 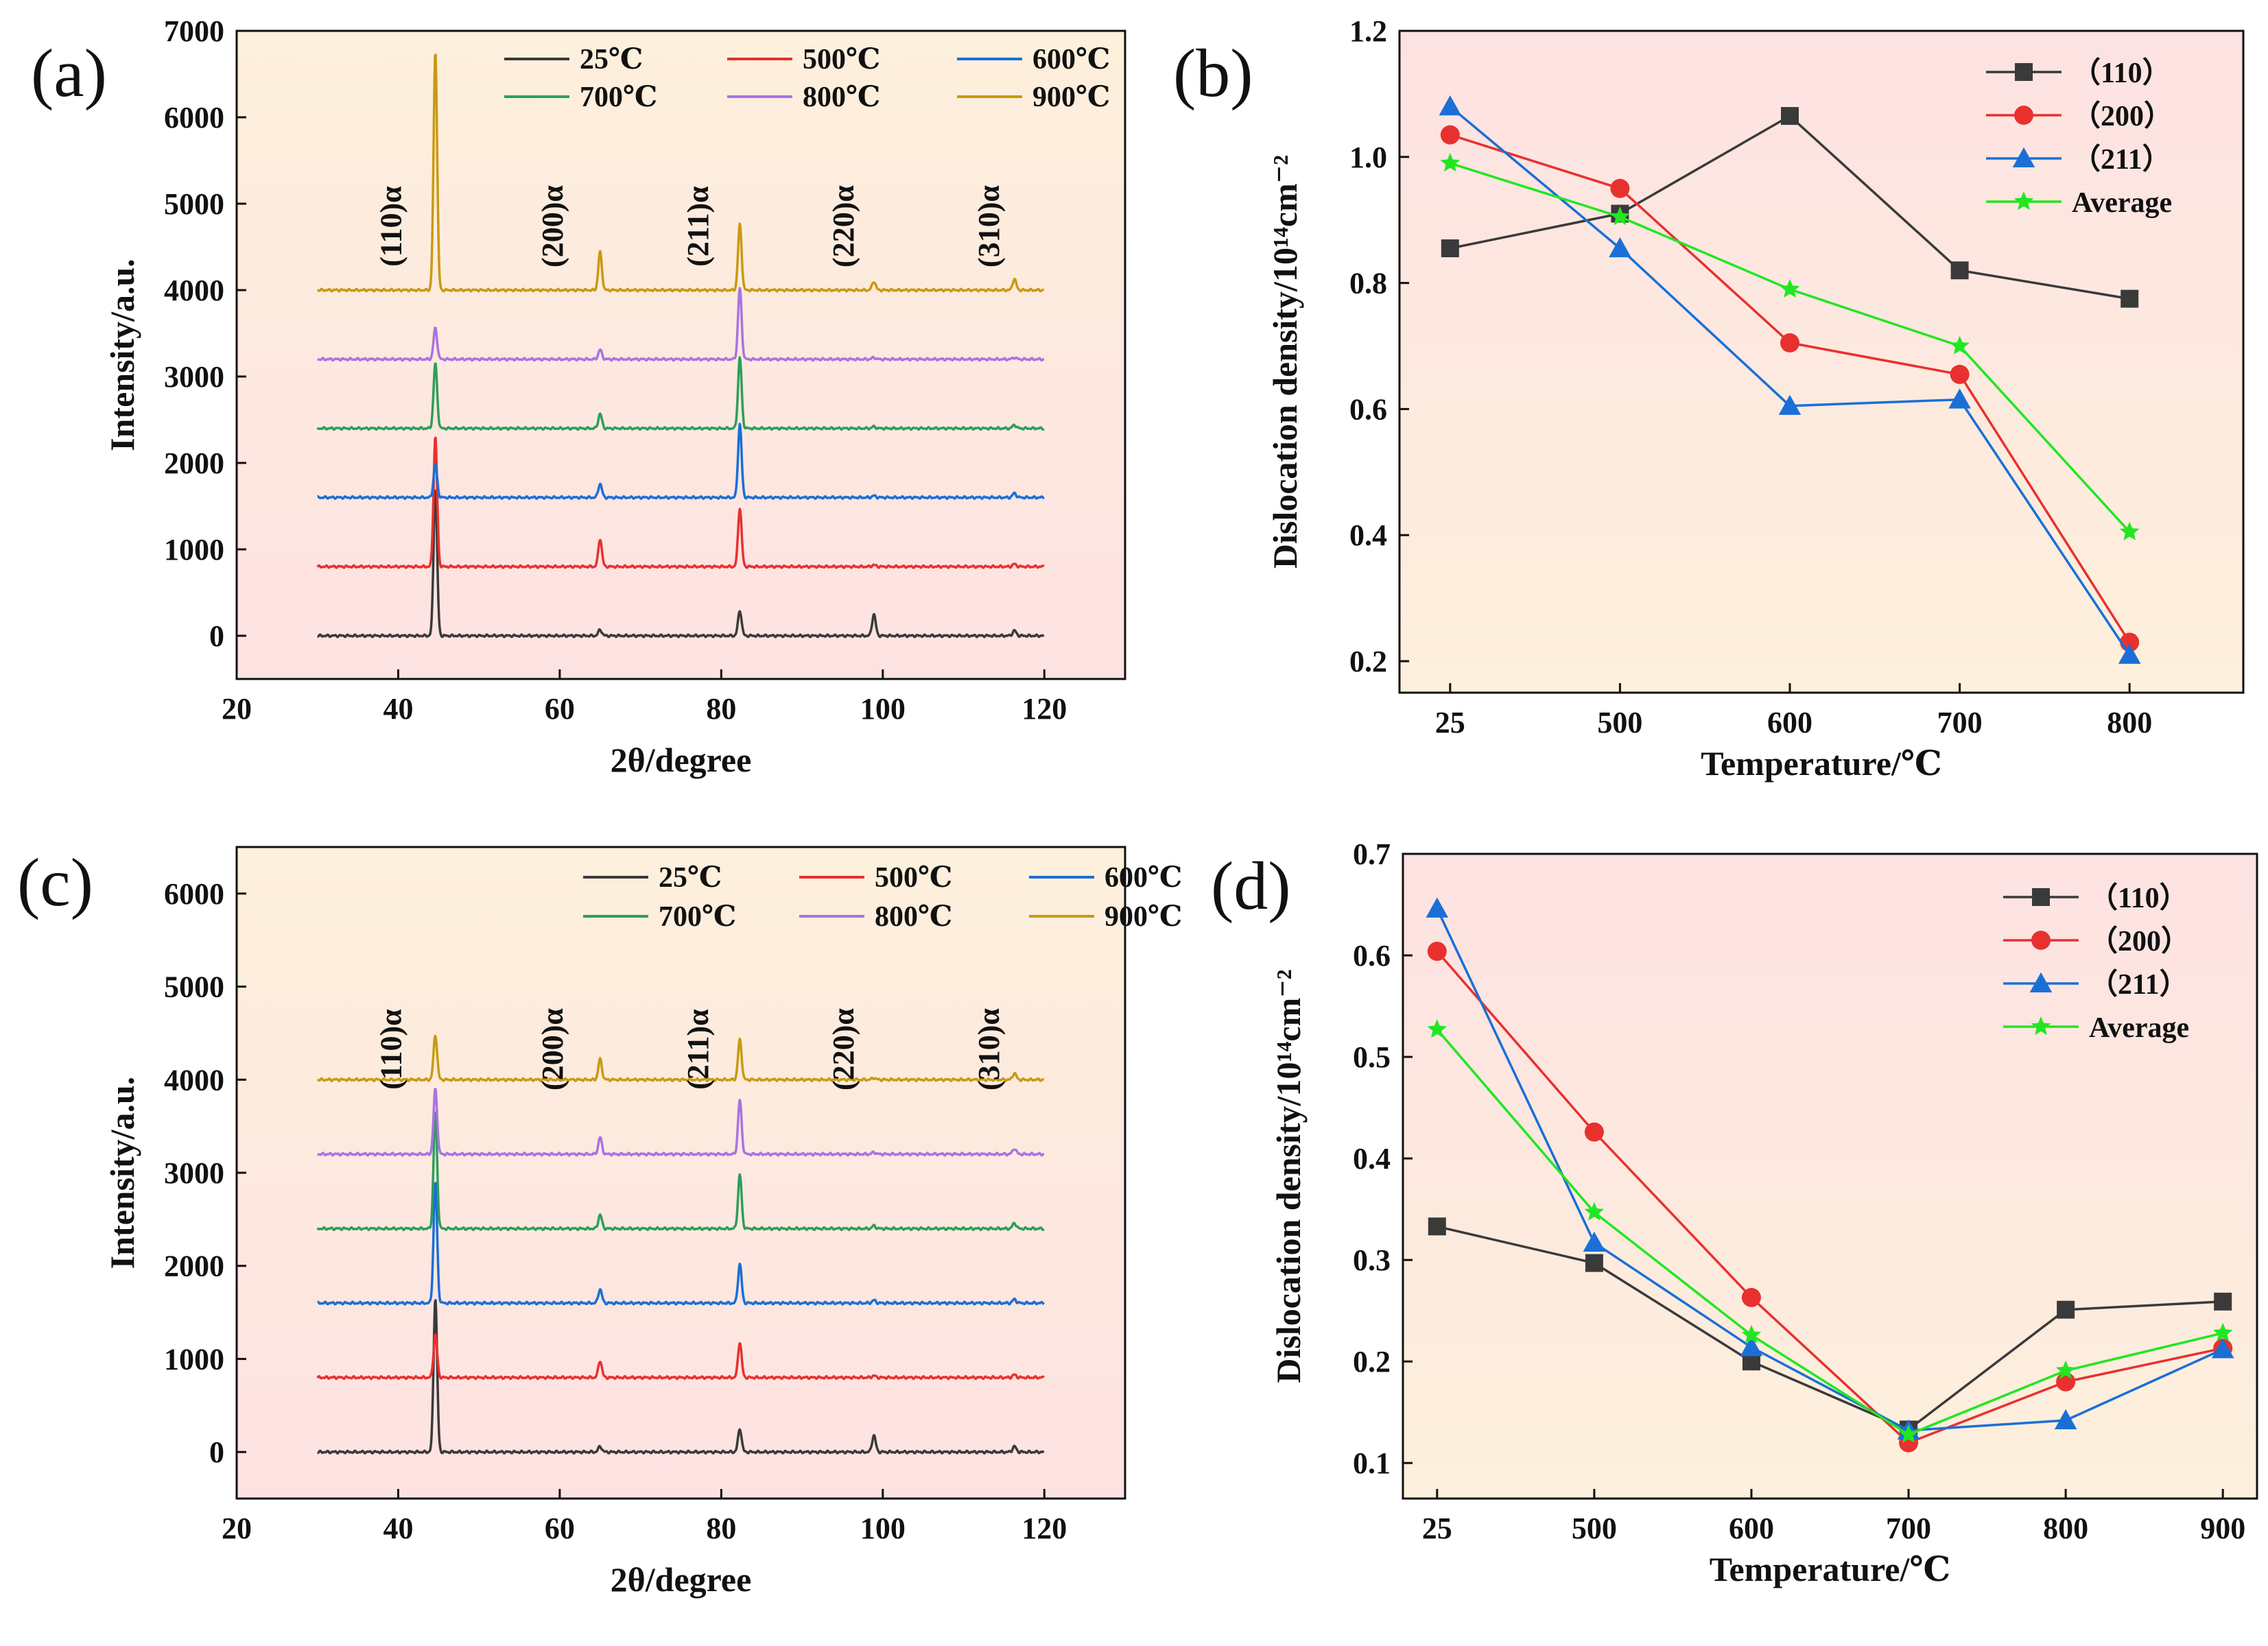 What do you see at coordinates (1372, 1463) in the screenshot?
I see `y-tick-label: 0.1` at bounding box center [1372, 1463].